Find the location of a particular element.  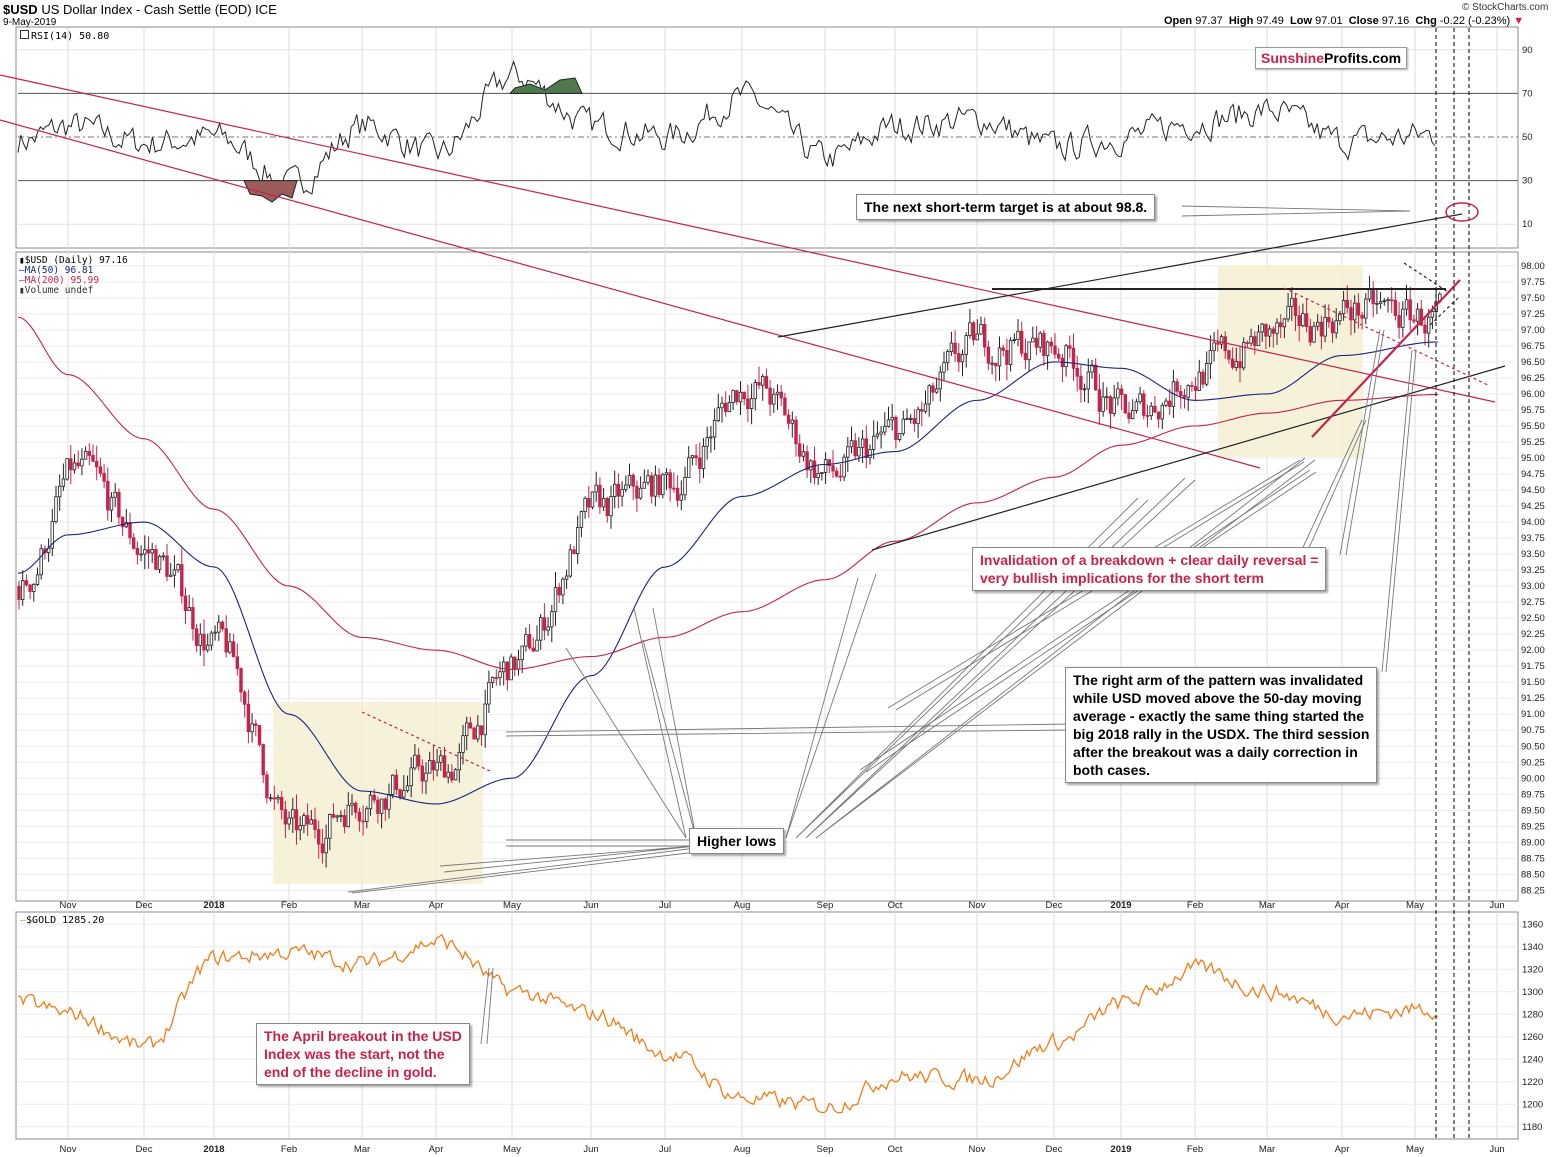

month-label: Jul is located at coordinates (665, 1149).